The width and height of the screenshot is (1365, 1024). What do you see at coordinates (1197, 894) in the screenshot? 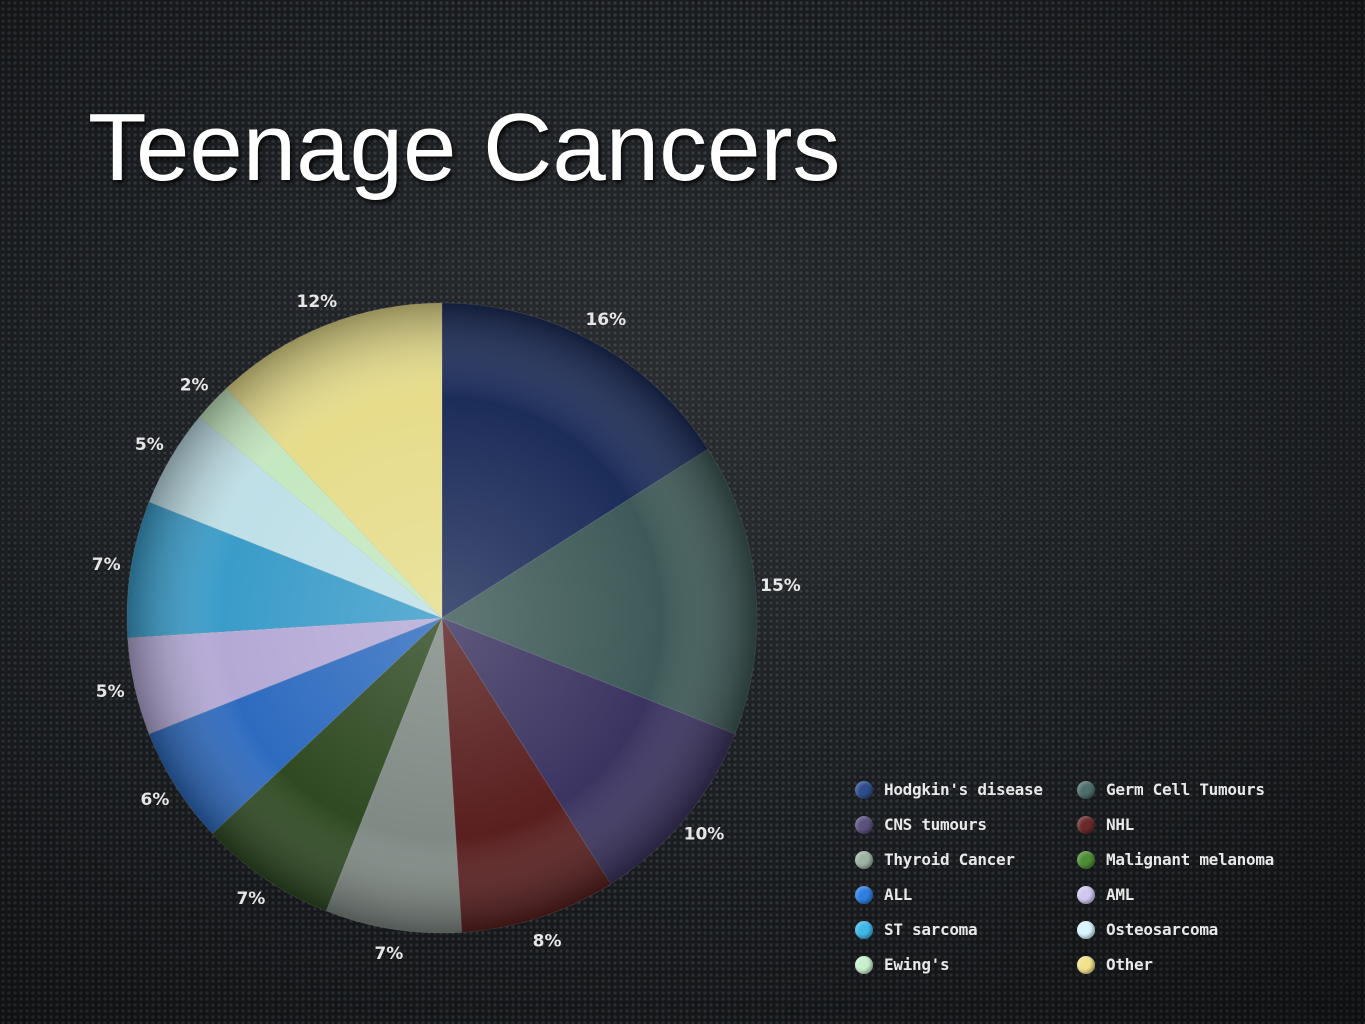
I see `legend-item-aml: AML` at bounding box center [1197, 894].